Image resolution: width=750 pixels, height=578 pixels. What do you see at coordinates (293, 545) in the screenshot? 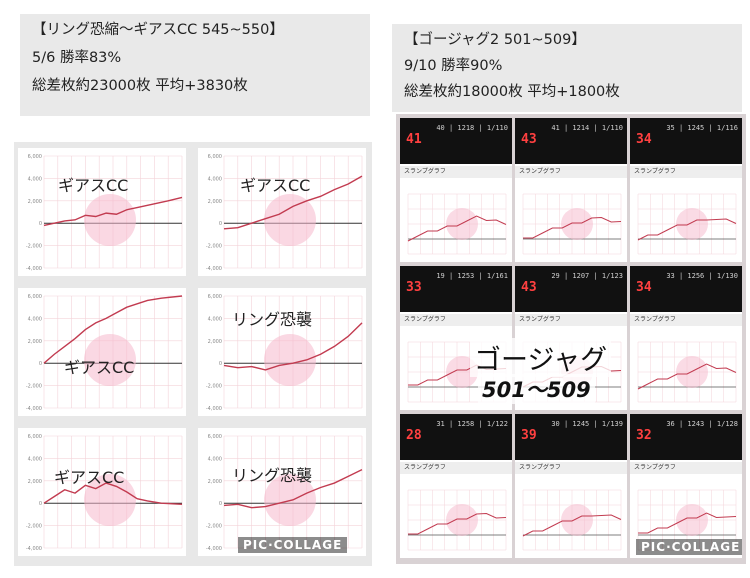
I see `pic-collage-watermark: PIC·COLLAGE` at bounding box center [293, 545].